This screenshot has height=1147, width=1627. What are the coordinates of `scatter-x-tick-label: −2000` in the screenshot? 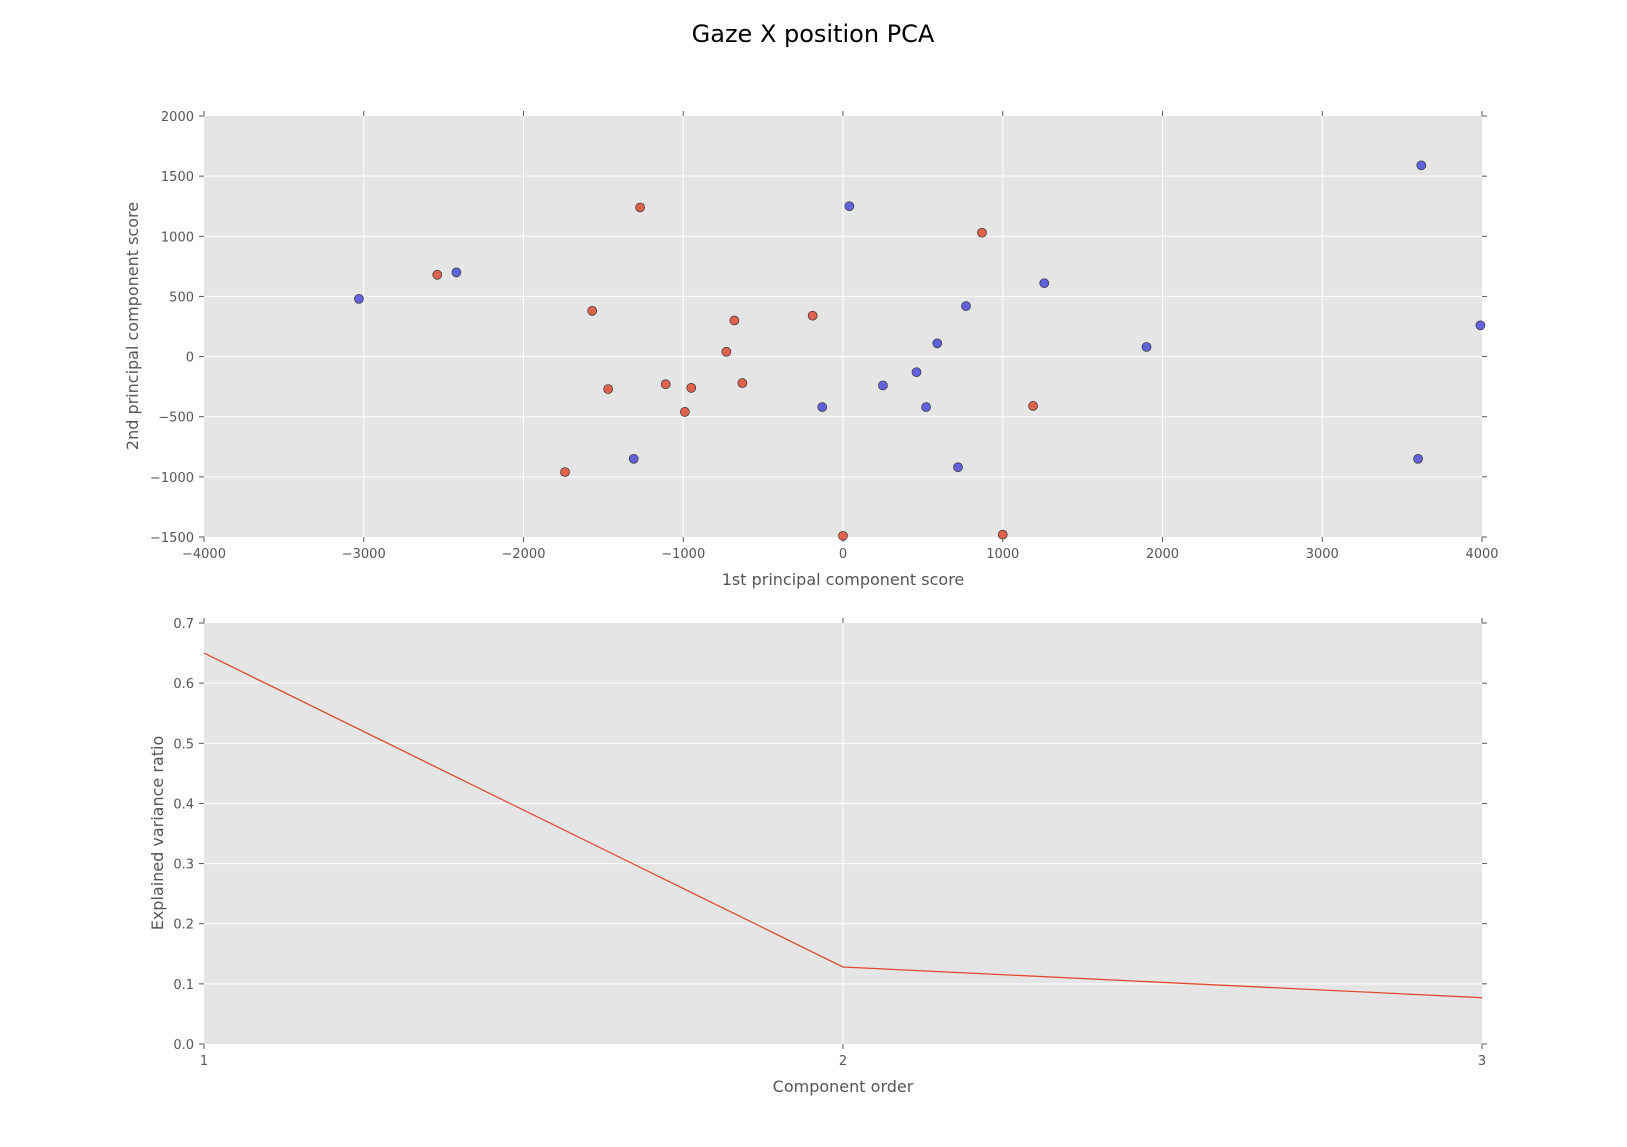 It's located at (524, 554).